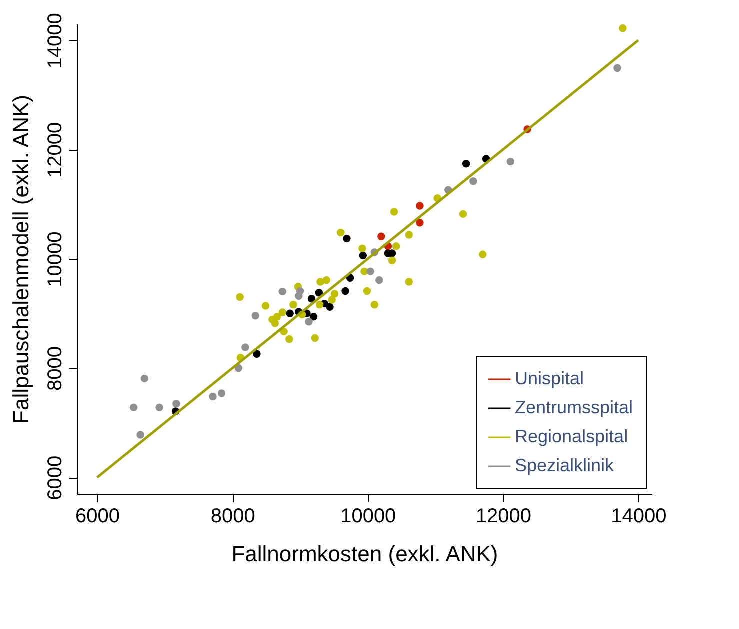  What do you see at coordinates (565, 466) in the screenshot?
I see `legend-label: Spezialklinik` at bounding box center [565, 466].